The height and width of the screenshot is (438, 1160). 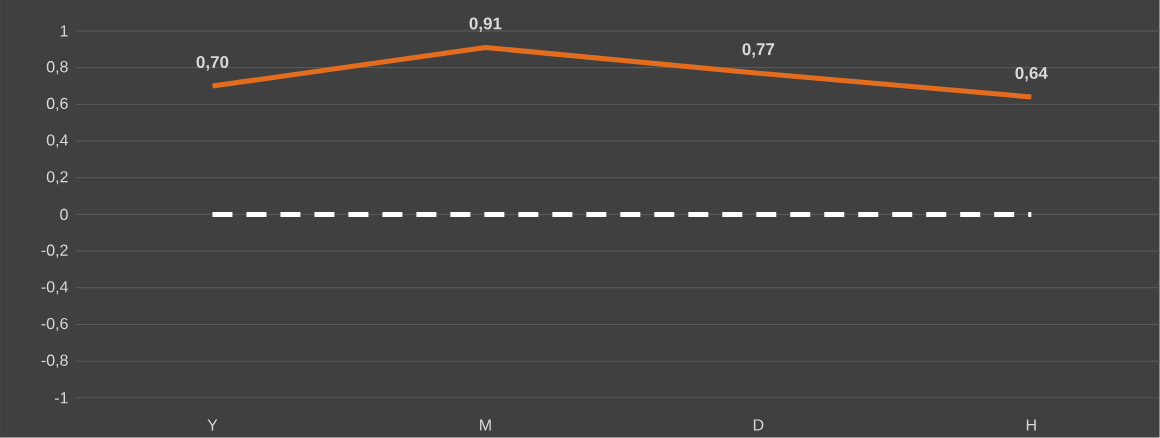 What do you see at coordinates (212, 425) in the screenshot?
I see `x-tick-label: Y` at bounding box center [212, 425].